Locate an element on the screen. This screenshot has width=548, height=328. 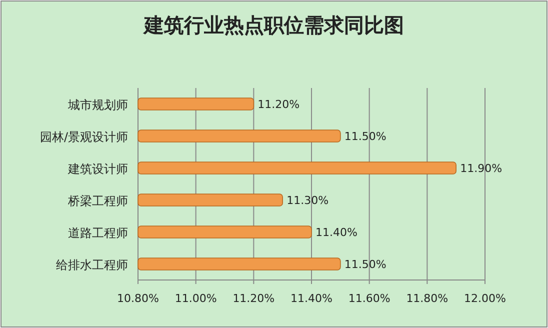
title: 建筑行业热点职位需求同比图 is located at coordinates (274, 25).